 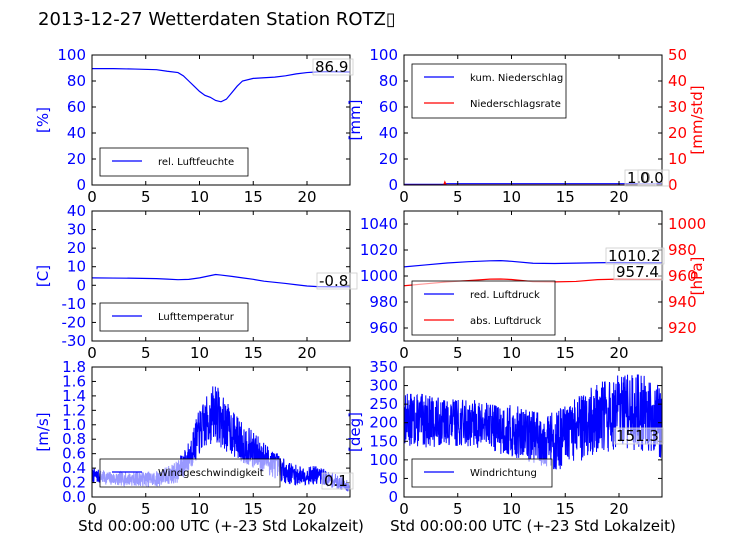 I want to click on y-tick-label: 1.6, so click(x=74, y=381).